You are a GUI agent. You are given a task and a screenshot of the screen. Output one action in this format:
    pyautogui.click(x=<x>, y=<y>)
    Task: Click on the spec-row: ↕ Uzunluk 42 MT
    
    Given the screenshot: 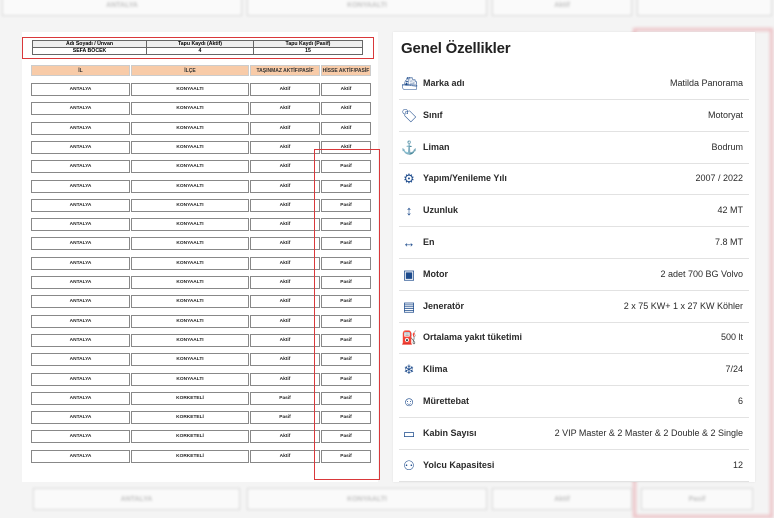 What is the action you would take?
    pyautogui.click(x=574, y=211)
    